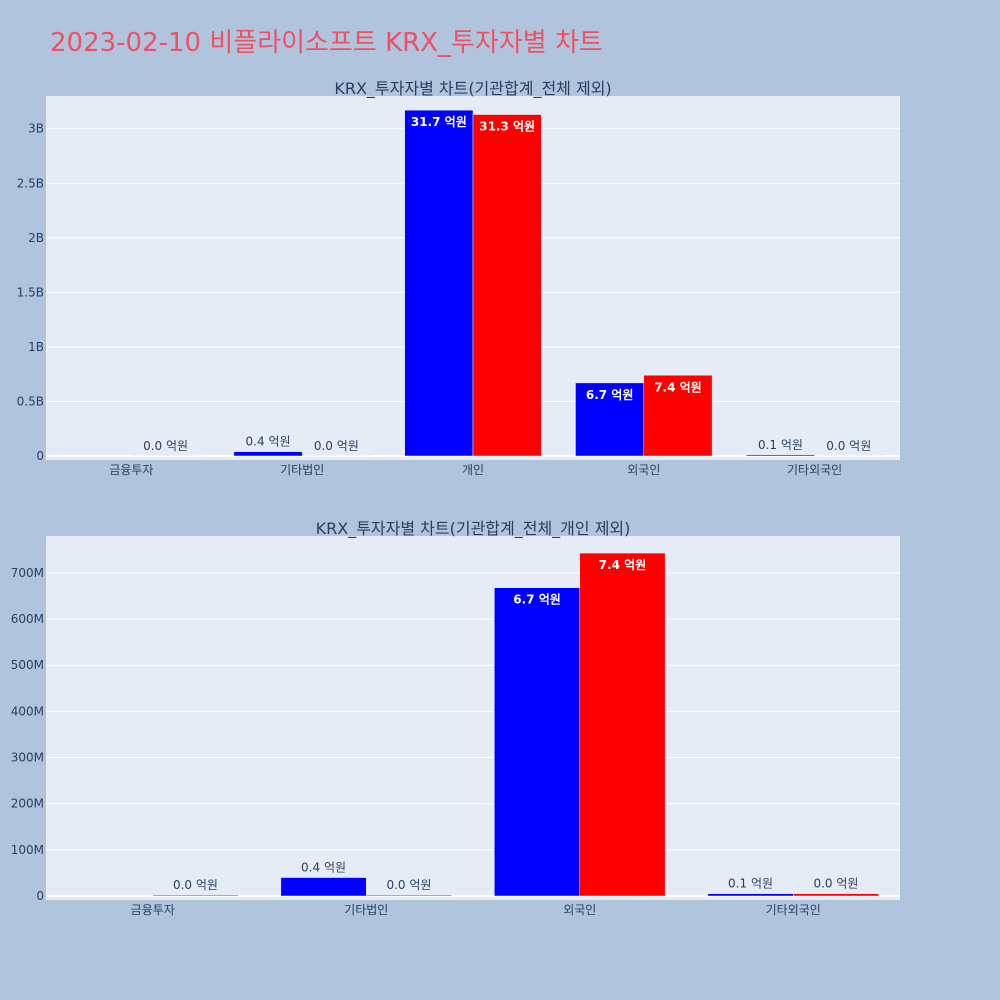  What do you see at coordinates (30, 183) in the screenshot?
I see `y-tick-label: 2.5B` at bounding box center [30, 183].